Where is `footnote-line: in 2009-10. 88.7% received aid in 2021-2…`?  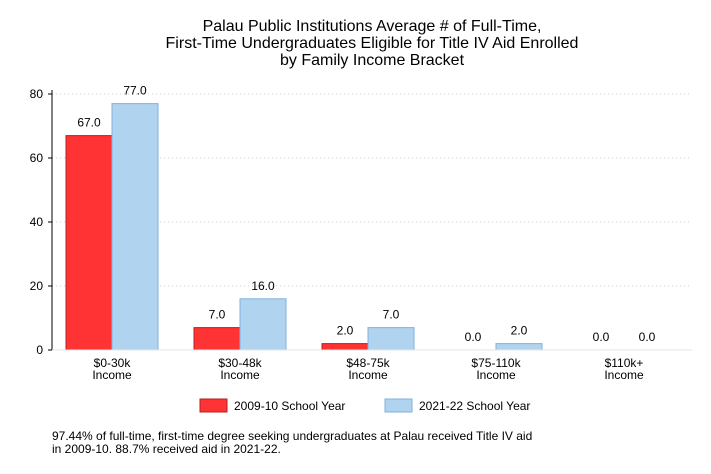 footnote-line: in 2009-10. 88.7% received aid in 2021-2… is located at coordinates (166, 449).